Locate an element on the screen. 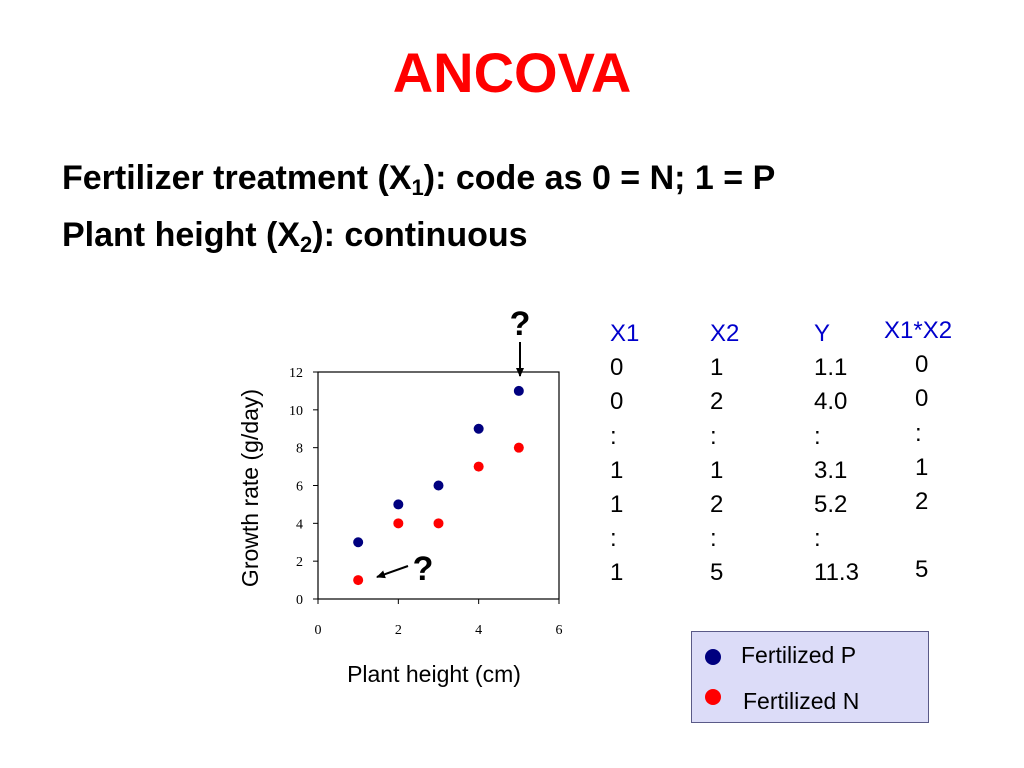  points-layer is located at coordinates (438, 485).